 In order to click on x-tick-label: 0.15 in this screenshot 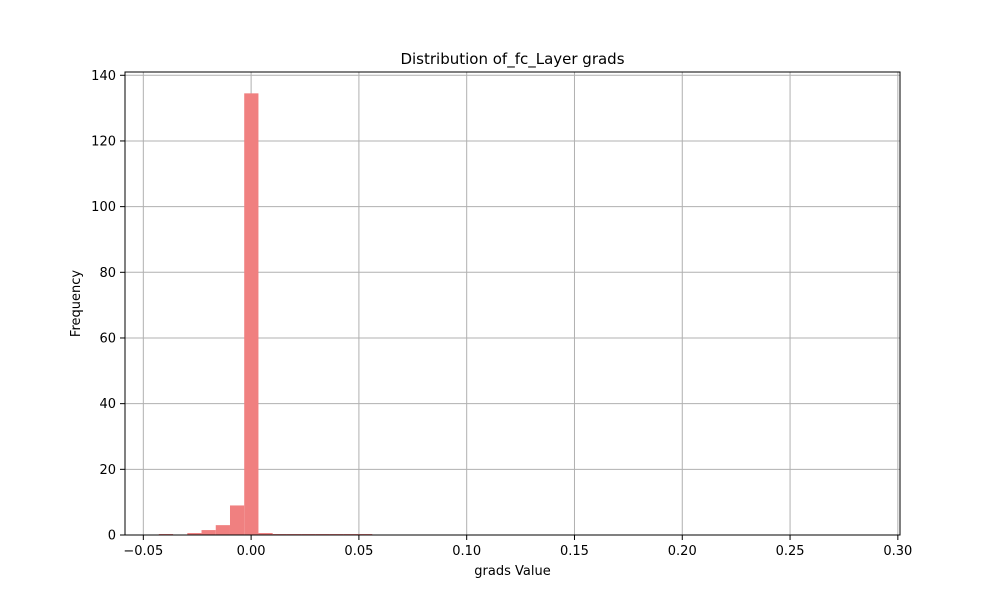, I will do `click(574, 551)`.